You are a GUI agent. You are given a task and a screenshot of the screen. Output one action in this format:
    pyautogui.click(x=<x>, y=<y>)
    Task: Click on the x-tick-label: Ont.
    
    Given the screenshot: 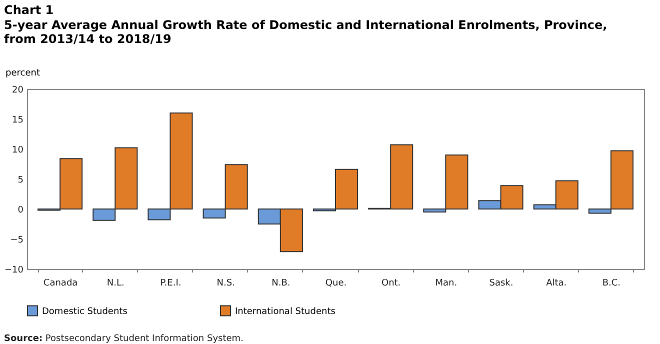 What is the action you would take?
    pyautogui.click(x=391, y=283)
    